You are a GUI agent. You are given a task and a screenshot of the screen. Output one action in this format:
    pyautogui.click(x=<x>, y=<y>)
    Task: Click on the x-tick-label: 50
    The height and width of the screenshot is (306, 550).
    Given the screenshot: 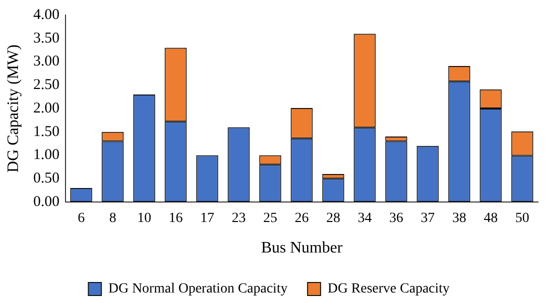 What is the action you would take?
    pyautogui.click(x=522, y=218)
    